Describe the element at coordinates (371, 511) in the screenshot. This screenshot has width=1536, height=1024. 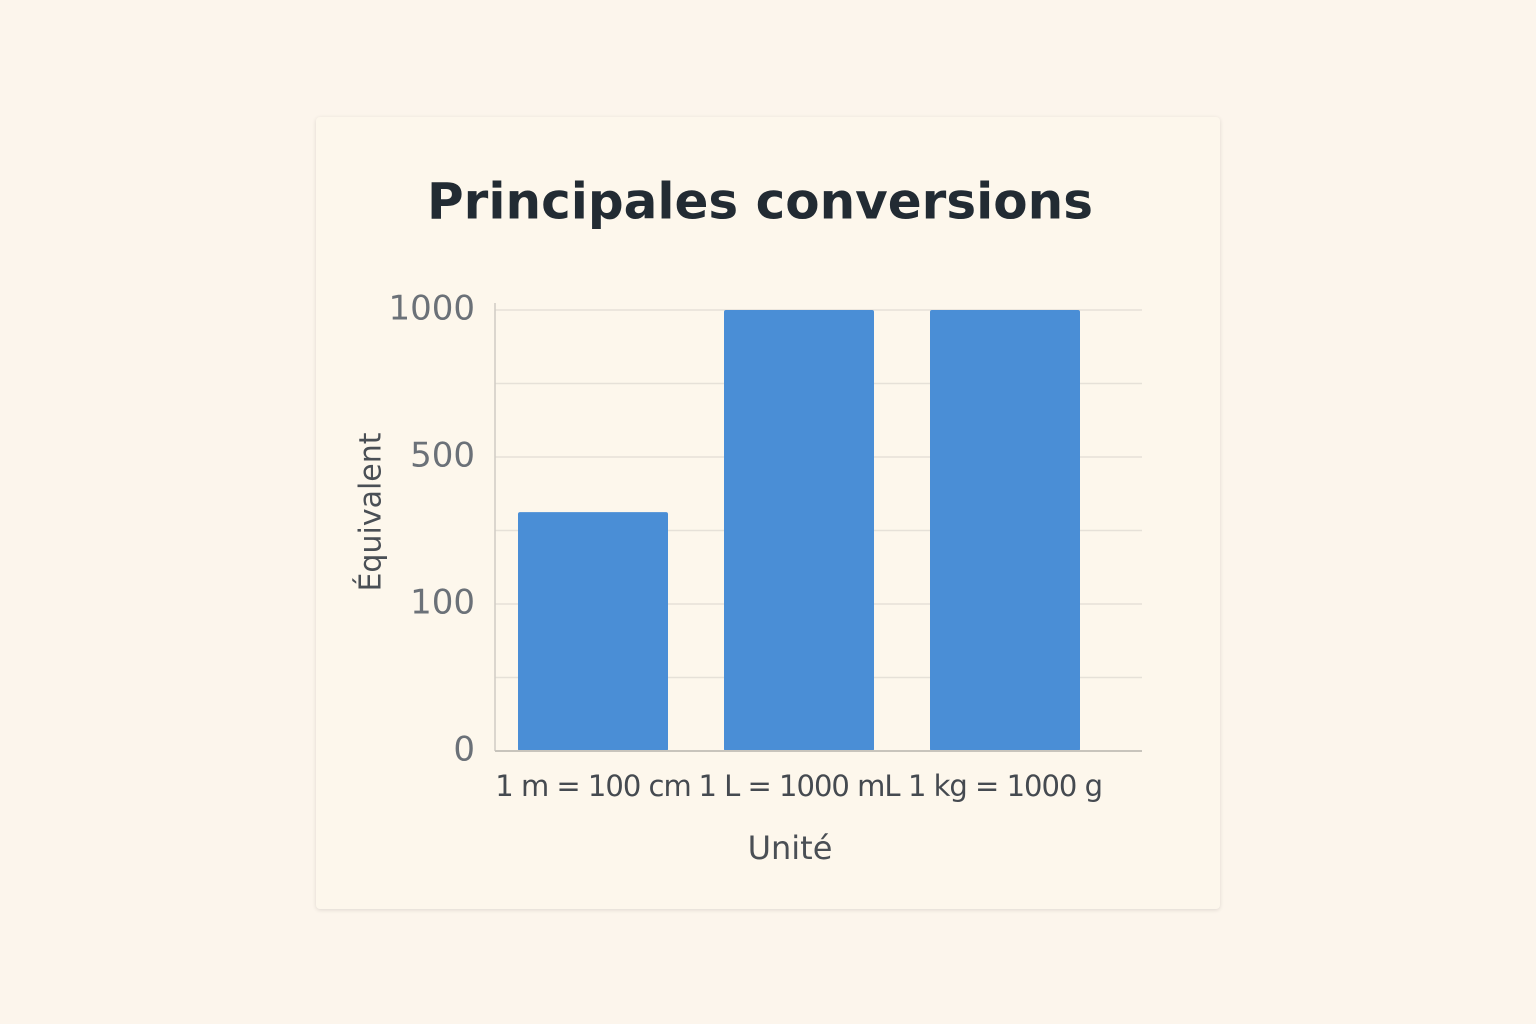
I see `y-axis-label: Équivalent` at that location.